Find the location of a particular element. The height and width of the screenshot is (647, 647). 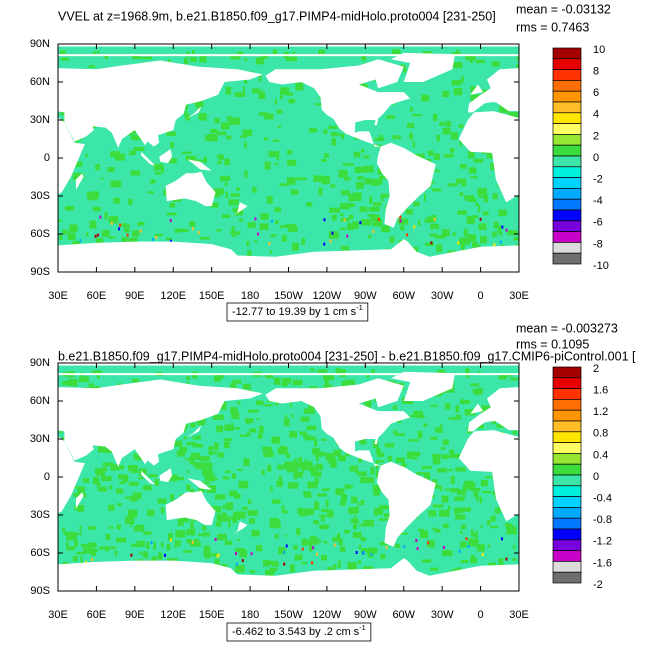

polar-cap is located at coordinates (288, 55).